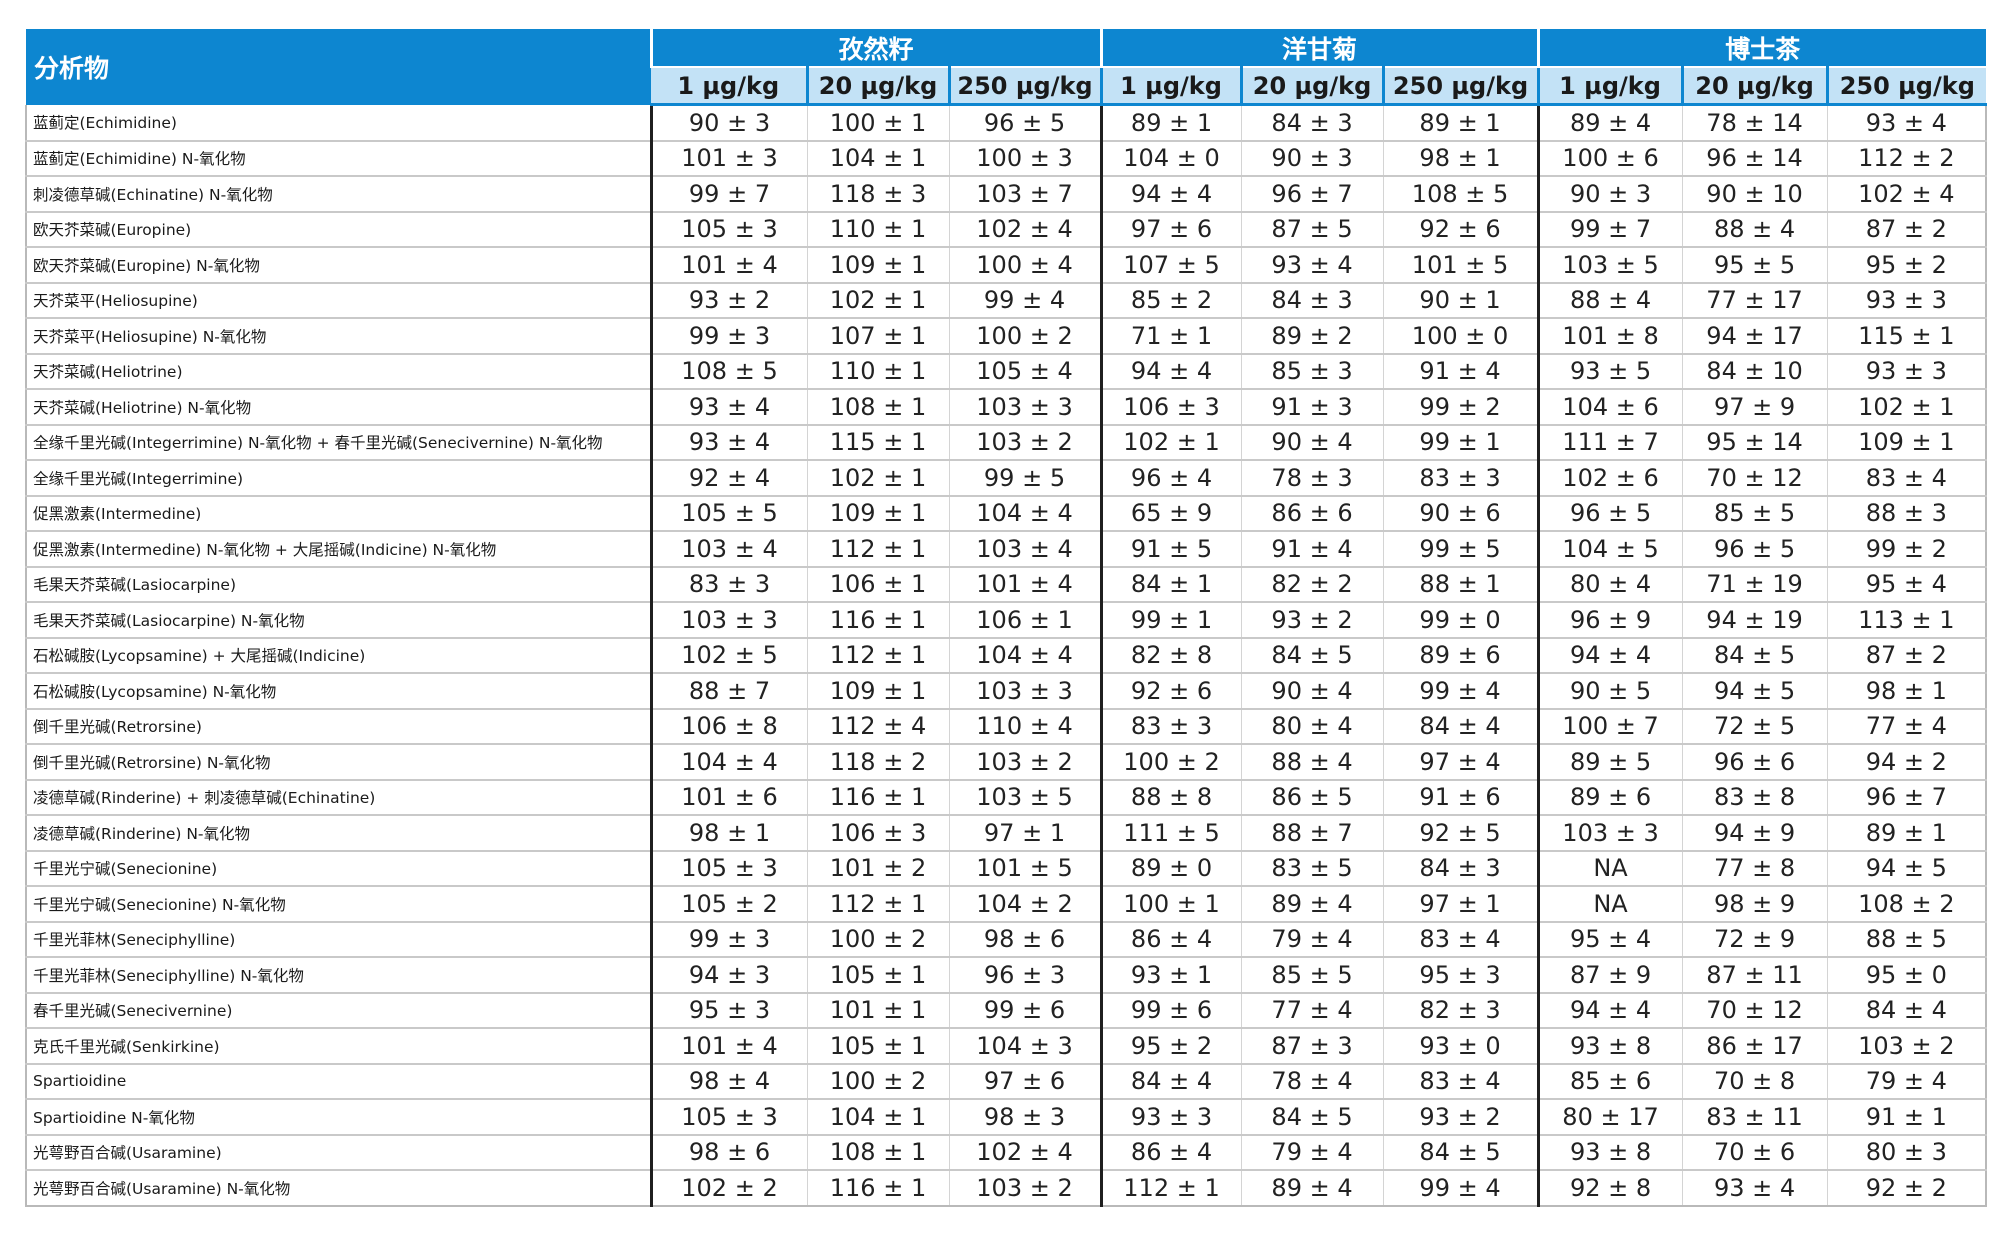 The image size is (2000, 1242). Describe the element at coordinates (338, 1117) in the screenshot. I see `analyte-name-cell: Spartioidine N-氧化物` at that location.